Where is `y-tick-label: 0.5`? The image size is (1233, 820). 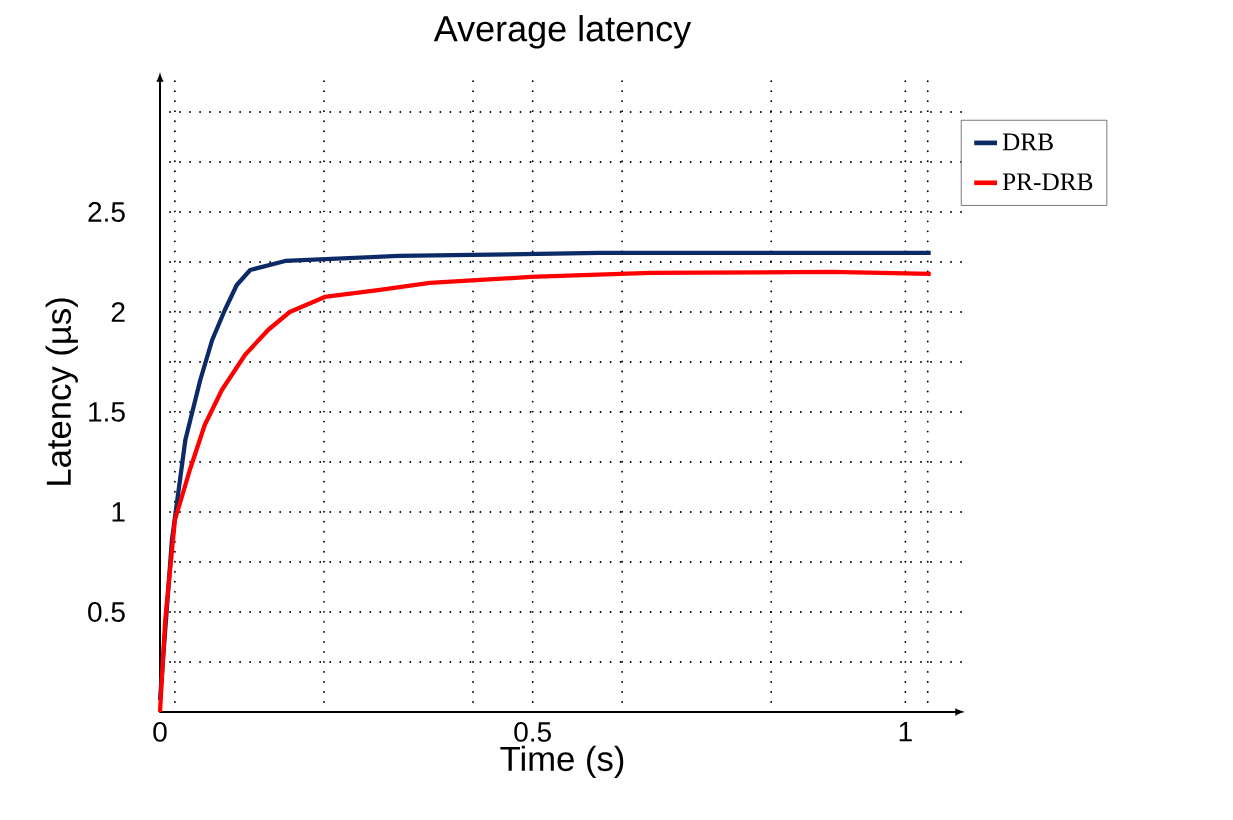
y-tick-label: 0.5 is located at coordinates (106, 612).